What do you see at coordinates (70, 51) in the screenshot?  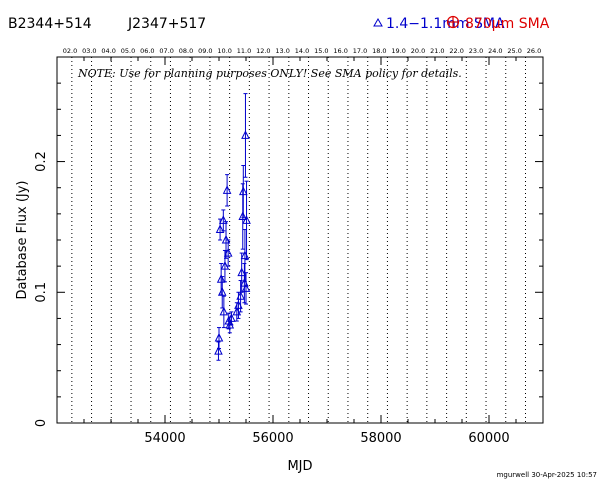 I see `top-year-label: 02.0` at bounding box center [70, 51].